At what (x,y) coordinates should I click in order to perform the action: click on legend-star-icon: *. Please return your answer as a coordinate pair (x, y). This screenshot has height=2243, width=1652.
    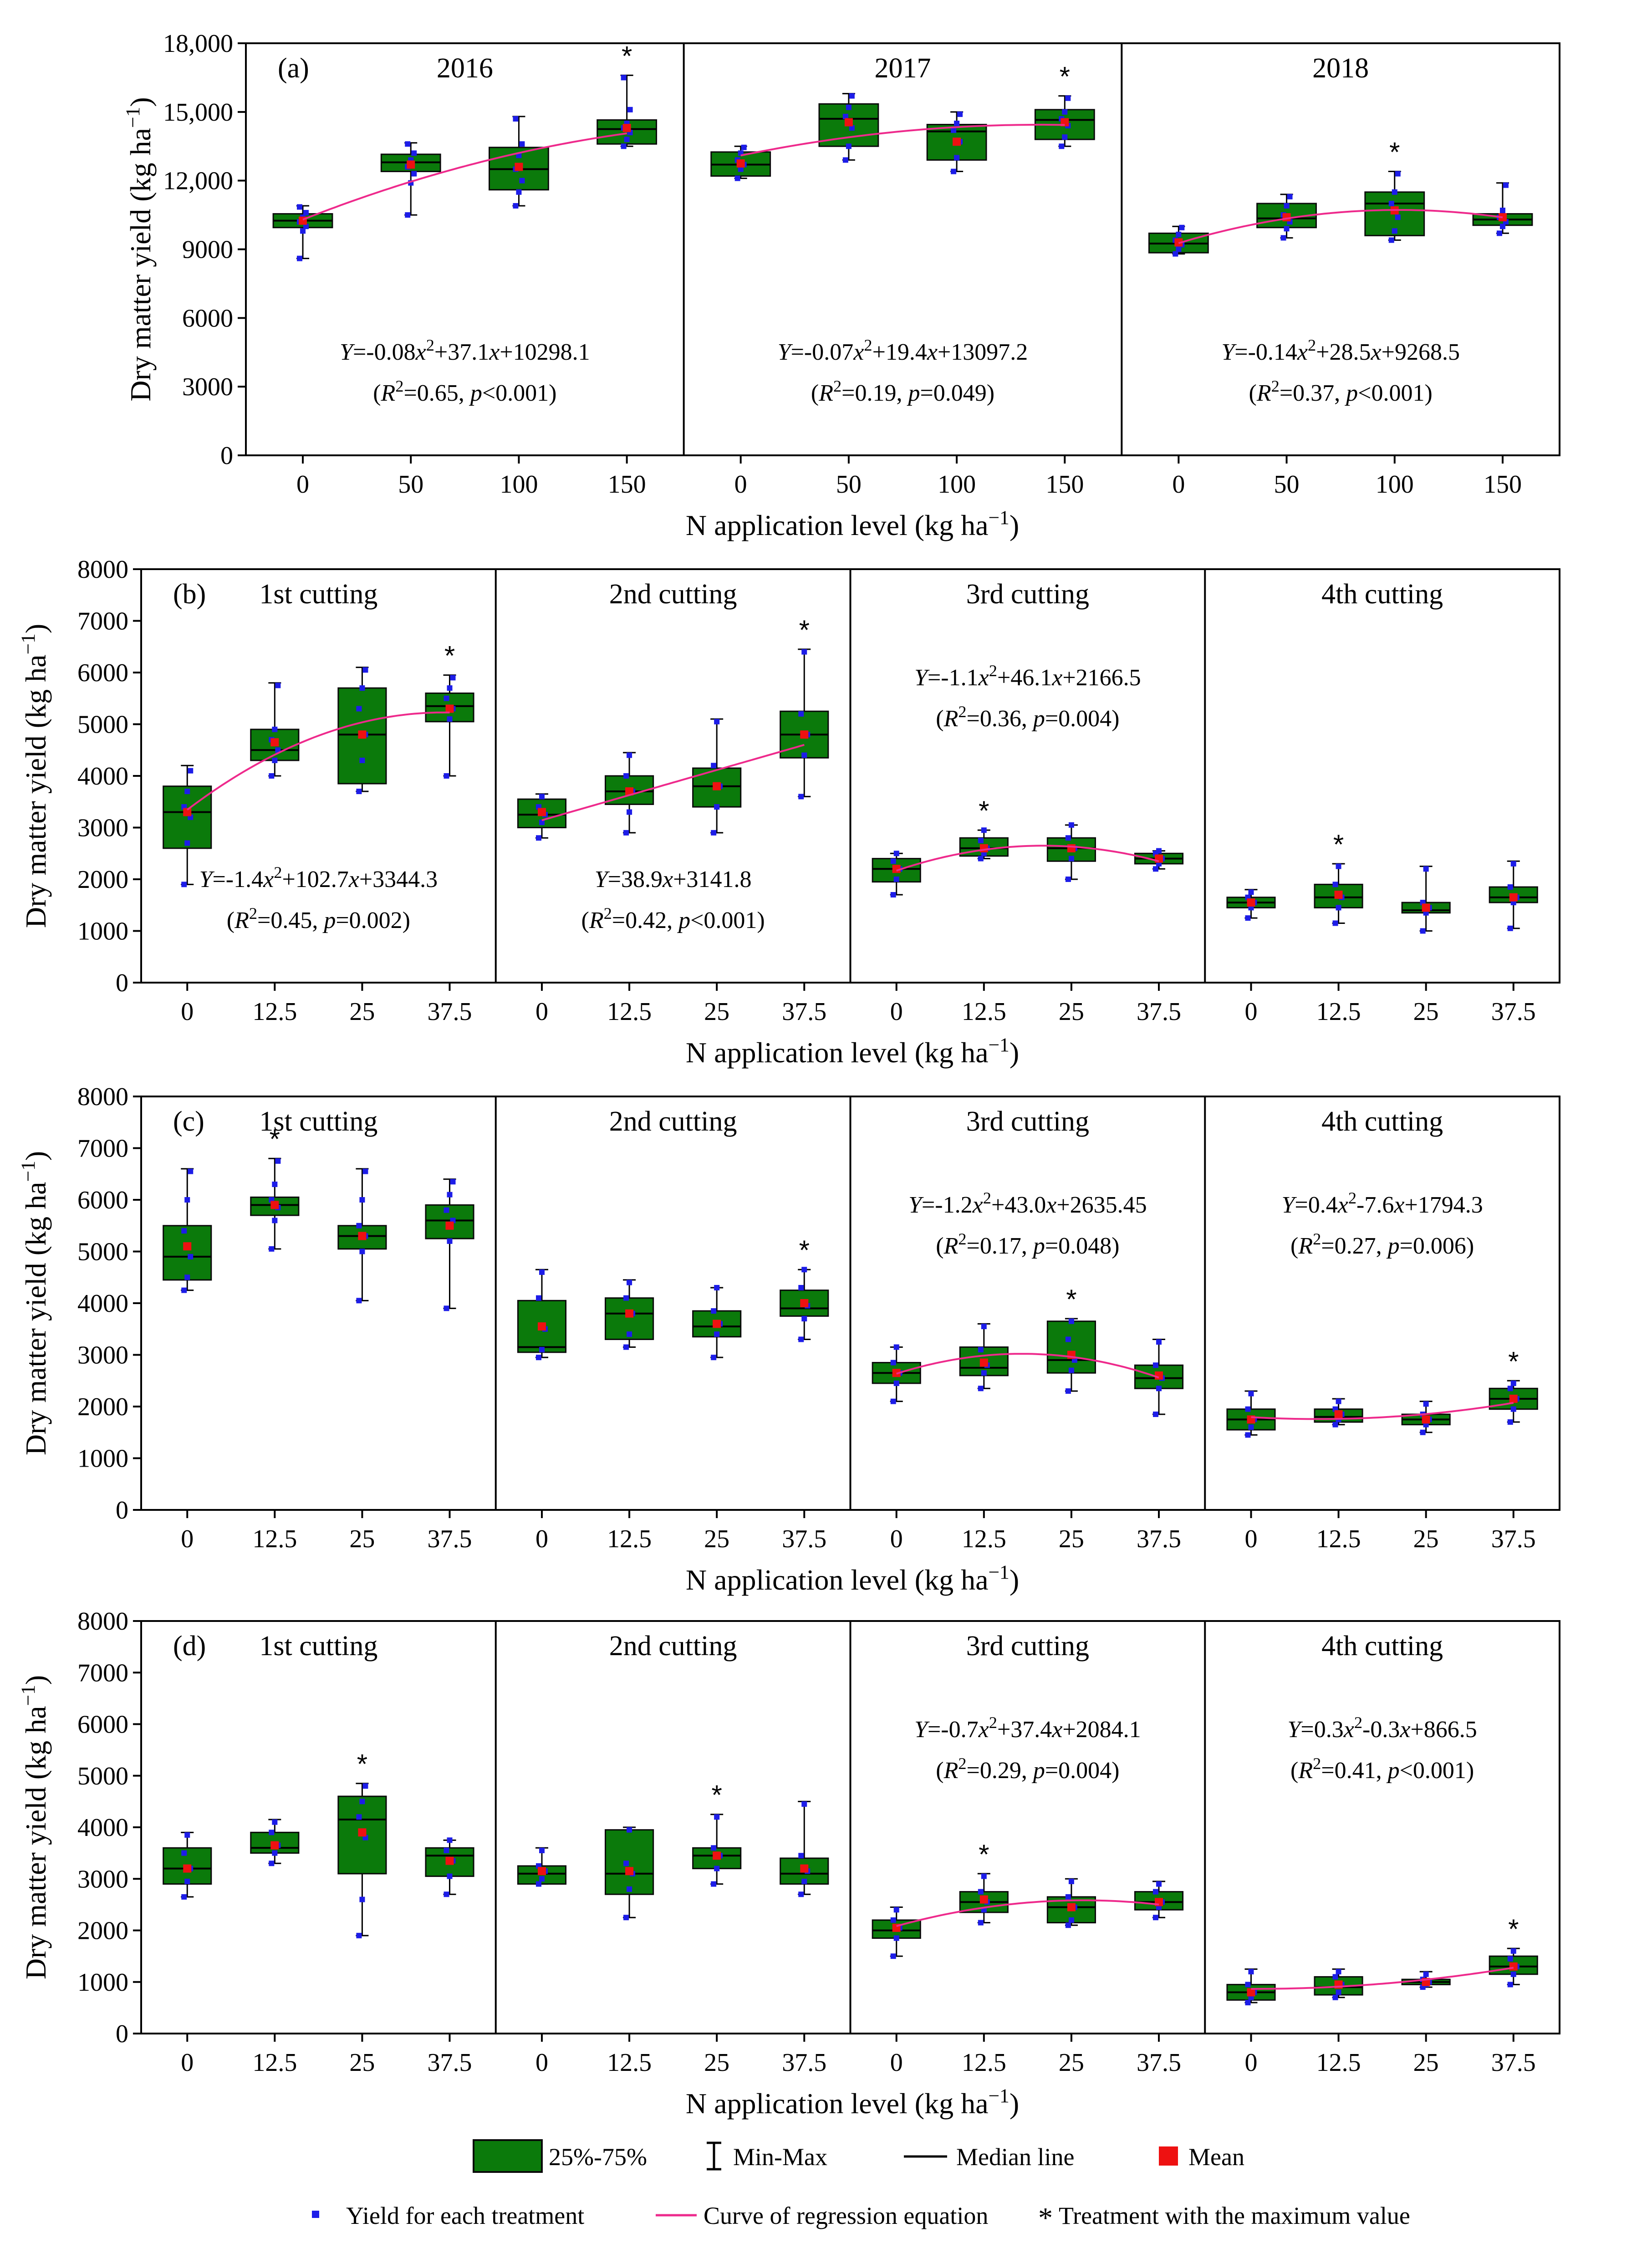
    Looking at the image, I should click on (1046, 2218).